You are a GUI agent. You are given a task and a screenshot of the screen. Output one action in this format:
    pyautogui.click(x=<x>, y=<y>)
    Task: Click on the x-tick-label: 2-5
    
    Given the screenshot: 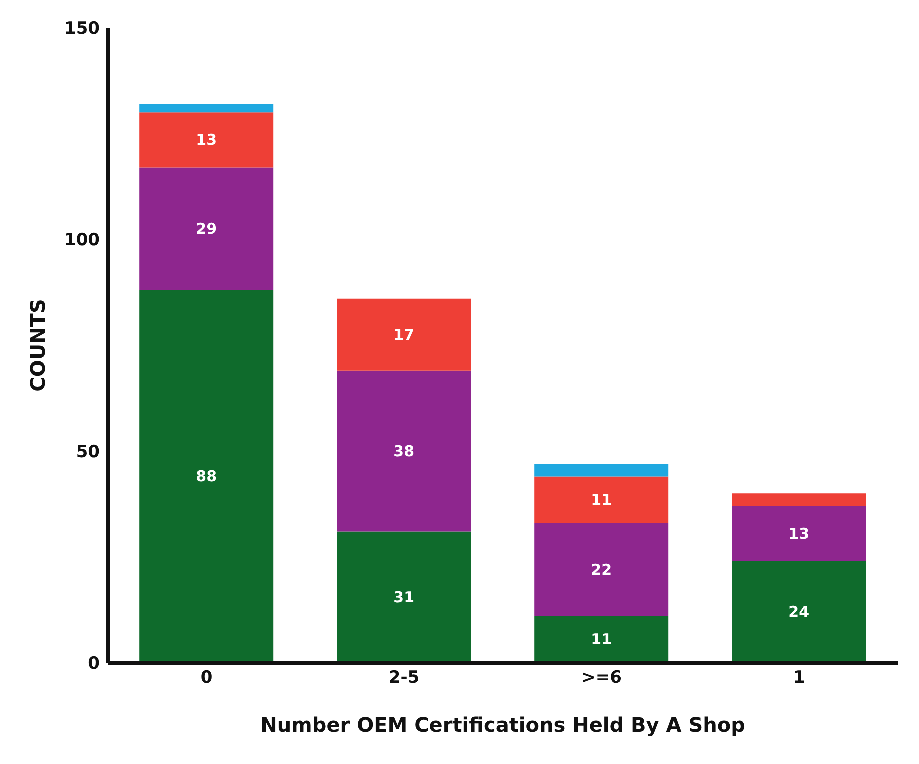 What is the action you would take?
    pyautogui.click(x=404, y=678)
    